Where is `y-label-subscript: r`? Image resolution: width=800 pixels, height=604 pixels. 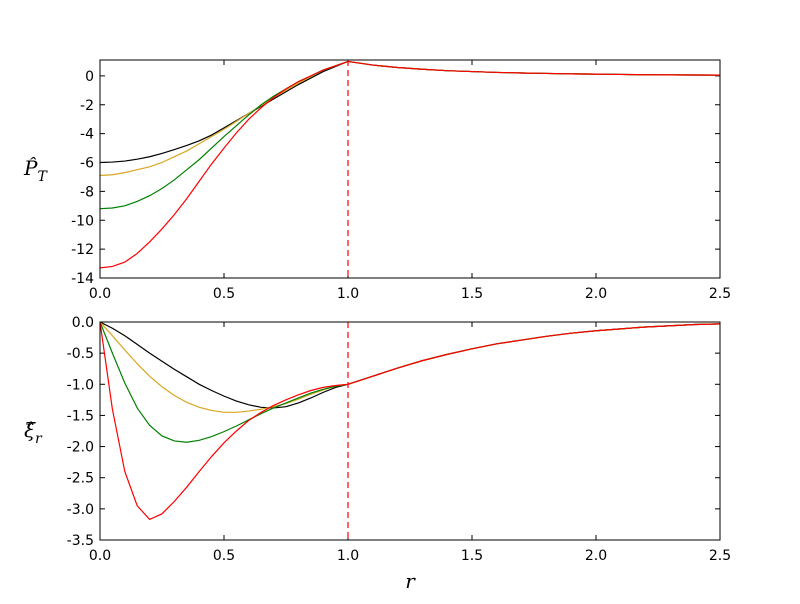
y-label-subscript: r is located at coordinates (39, 439).